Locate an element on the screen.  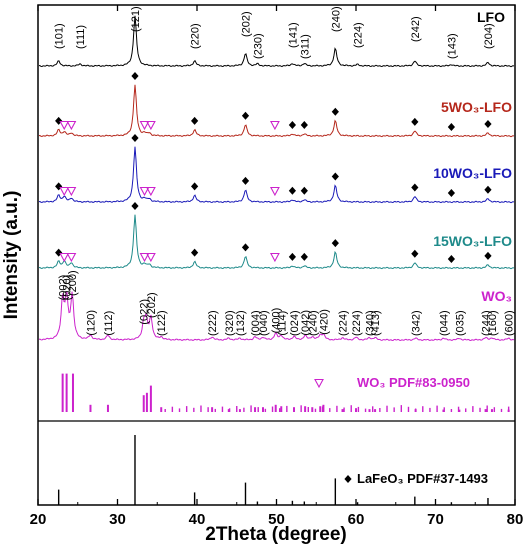
x-tick-label: 30 is located at coordinates (117, 519).